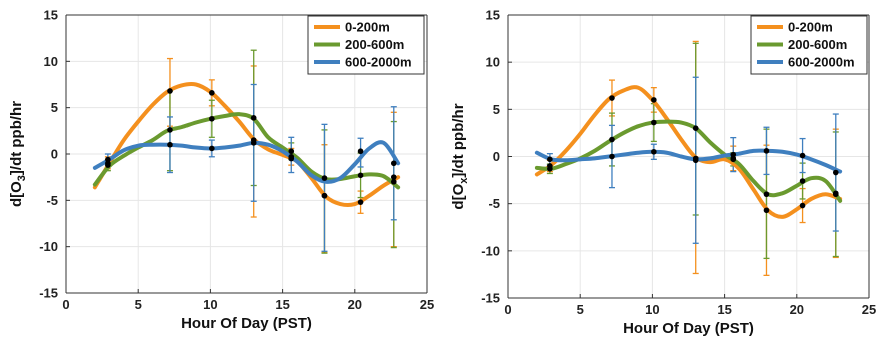 Image resolution: width=884 pixels, height=349 pixels. I want to click on y-axis-label-subscript: 3, so click(22, 178).